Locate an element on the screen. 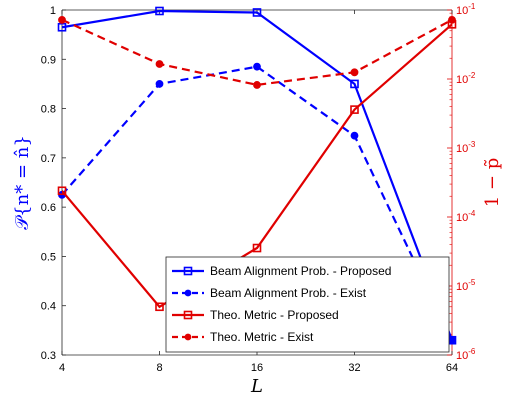 The height and width of the screenshot is (405, 508). legend-entry-label: Theo. Metric - Proposed is located at coordinates (274, 315).